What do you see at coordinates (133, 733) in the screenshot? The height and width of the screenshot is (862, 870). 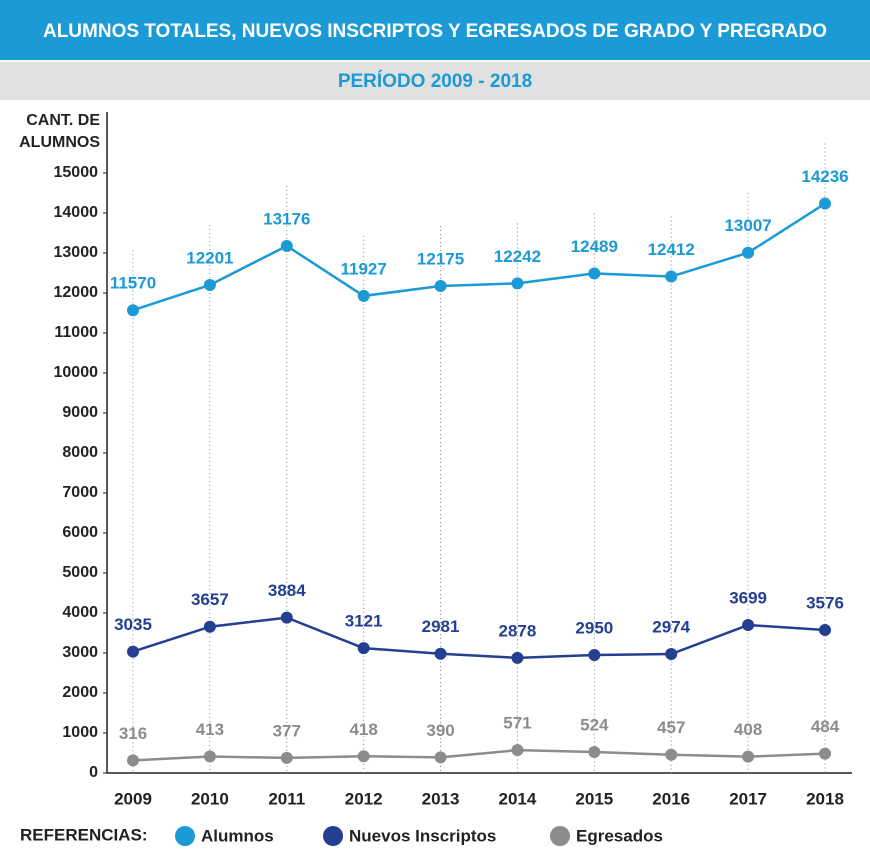 I see `data-label: 316` at bounding box center [133, 733].